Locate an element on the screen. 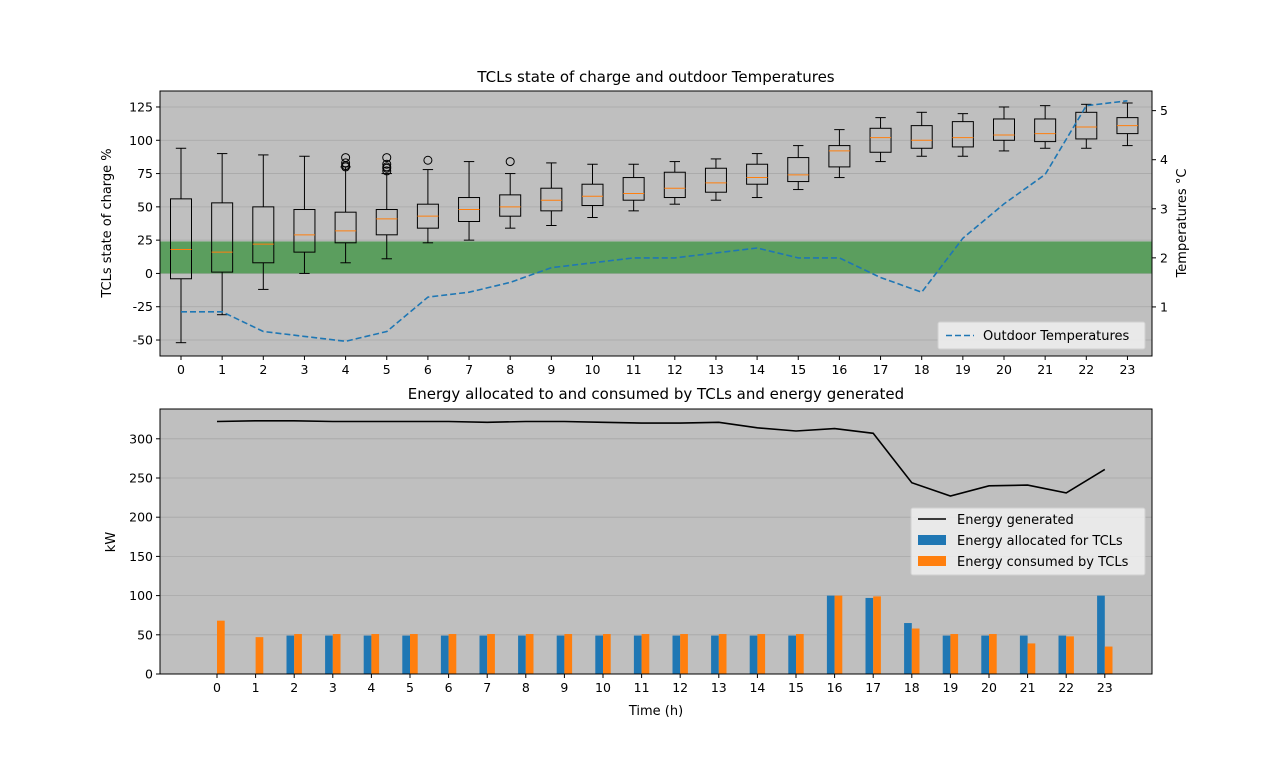 This screenshot has height=757, width=1280. x-tick-label: 12 is located at coordinates (675, 369).